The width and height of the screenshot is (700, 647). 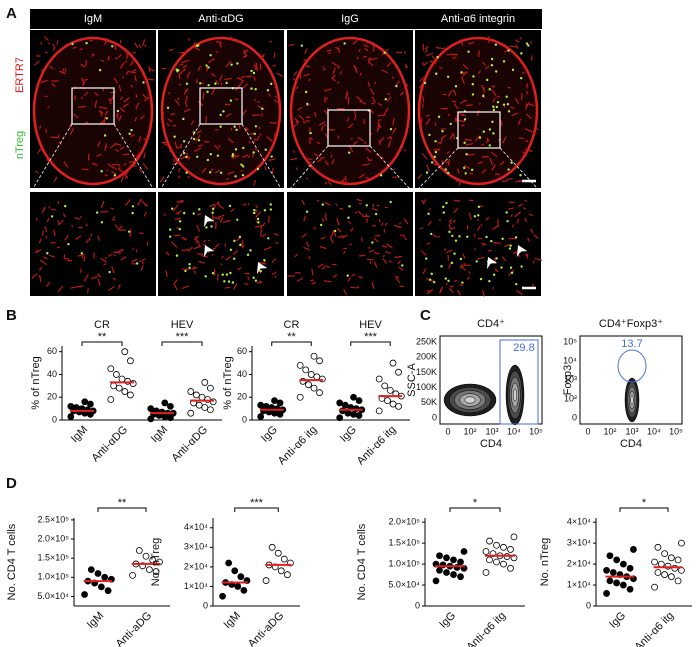 What do you see at coordinates (470, 400) in the screenshot?
I see `contour` at bounding box center [470, 400].